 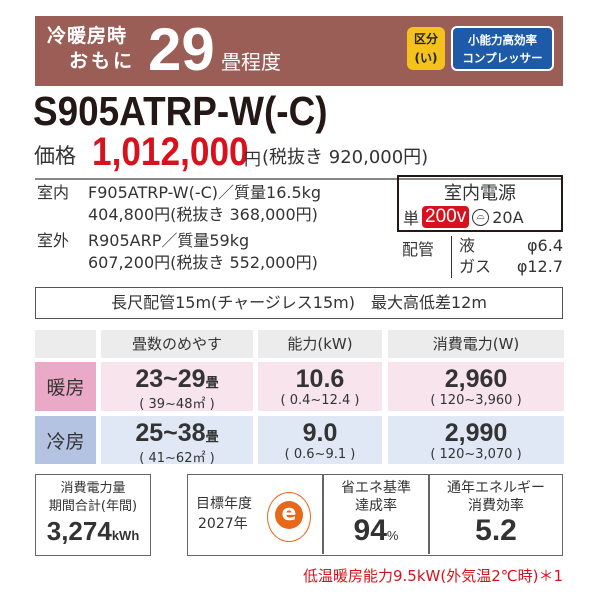 I want to click on annual-unit: kWh, so click(x=125, y=535).